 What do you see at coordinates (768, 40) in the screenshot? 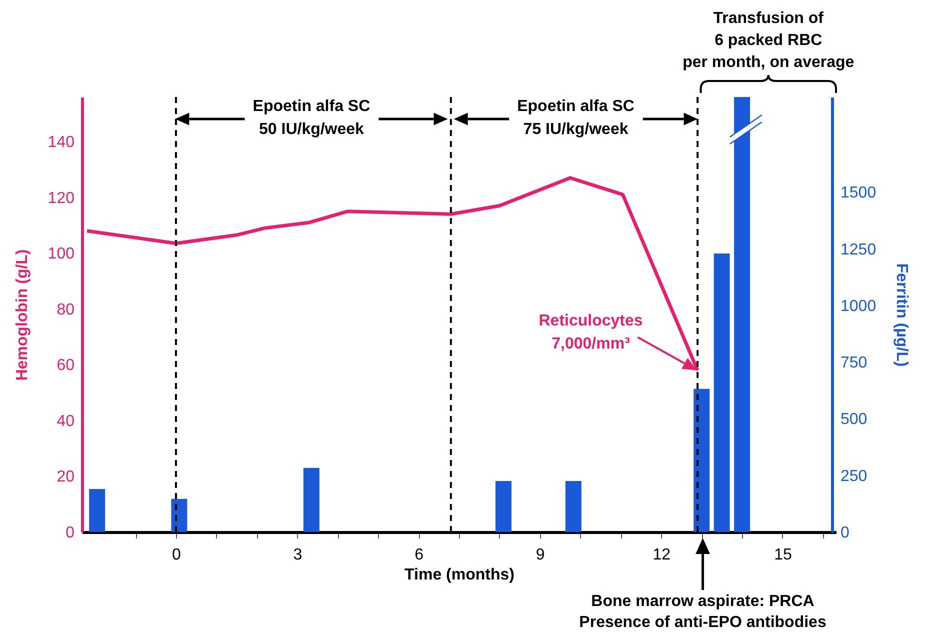
I see `text: Transfusion of 6 packed RBC per month, on average` at bounding box center [768, 40].